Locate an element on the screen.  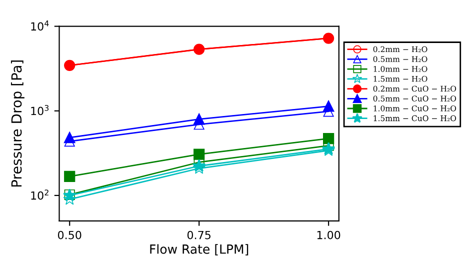
y-tick-label: 10$^{3}$ is located at coordinates (40, 110).